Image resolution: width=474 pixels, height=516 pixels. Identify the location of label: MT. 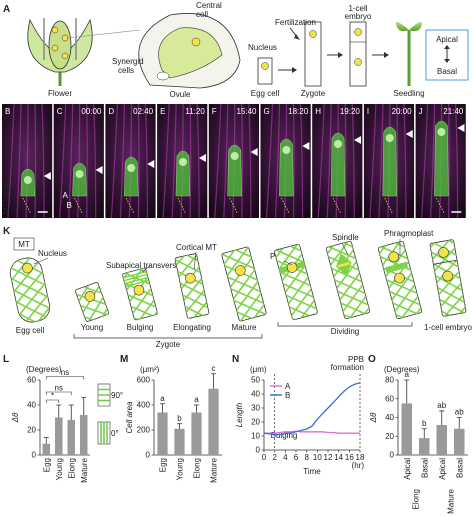
(24, 244).